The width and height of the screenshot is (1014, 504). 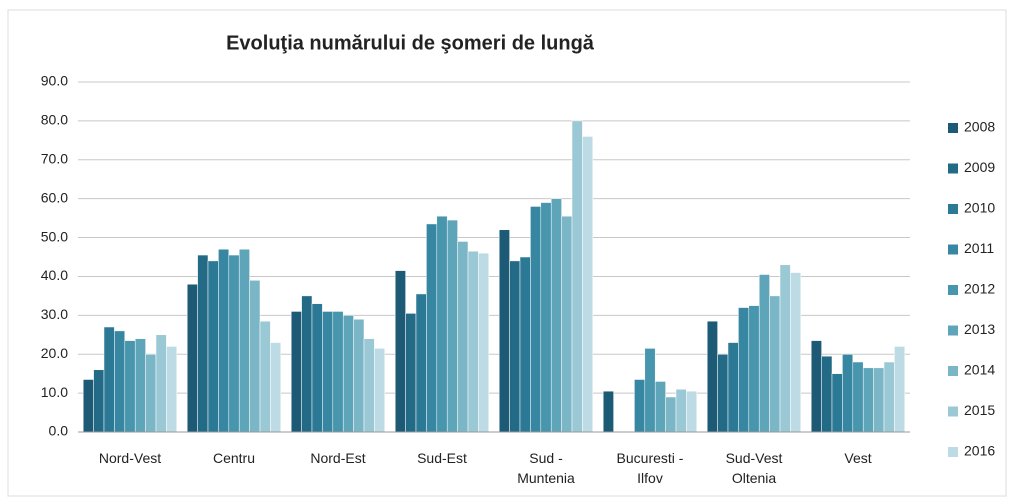 What do you see at coordinates (54, 236) in the screenshot?
I see `y-tick-label: 50.0` at bounding box center [54, 236].